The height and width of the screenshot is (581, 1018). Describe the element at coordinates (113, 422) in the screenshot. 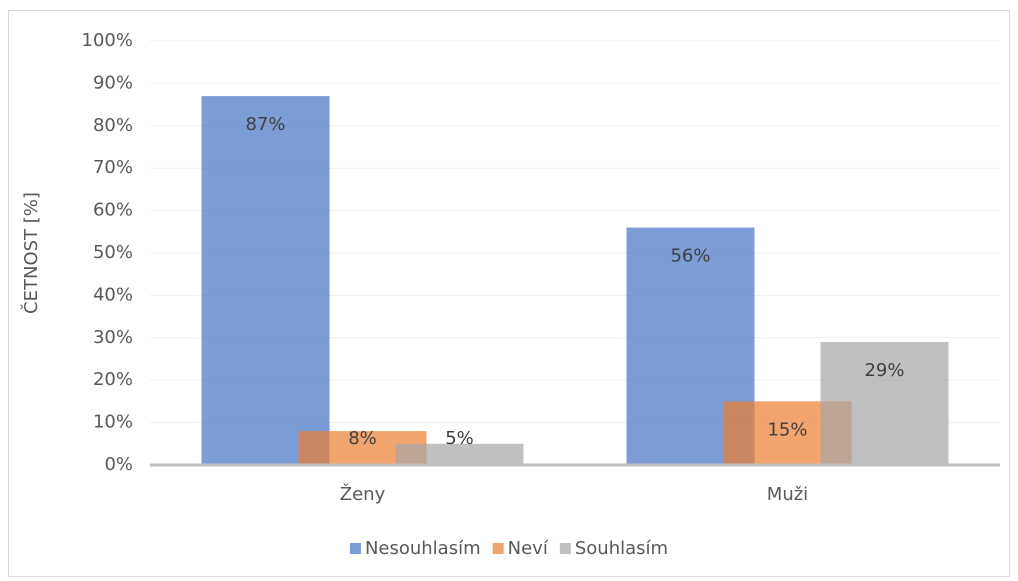

I see `y-tick-label: 10%` at that location.